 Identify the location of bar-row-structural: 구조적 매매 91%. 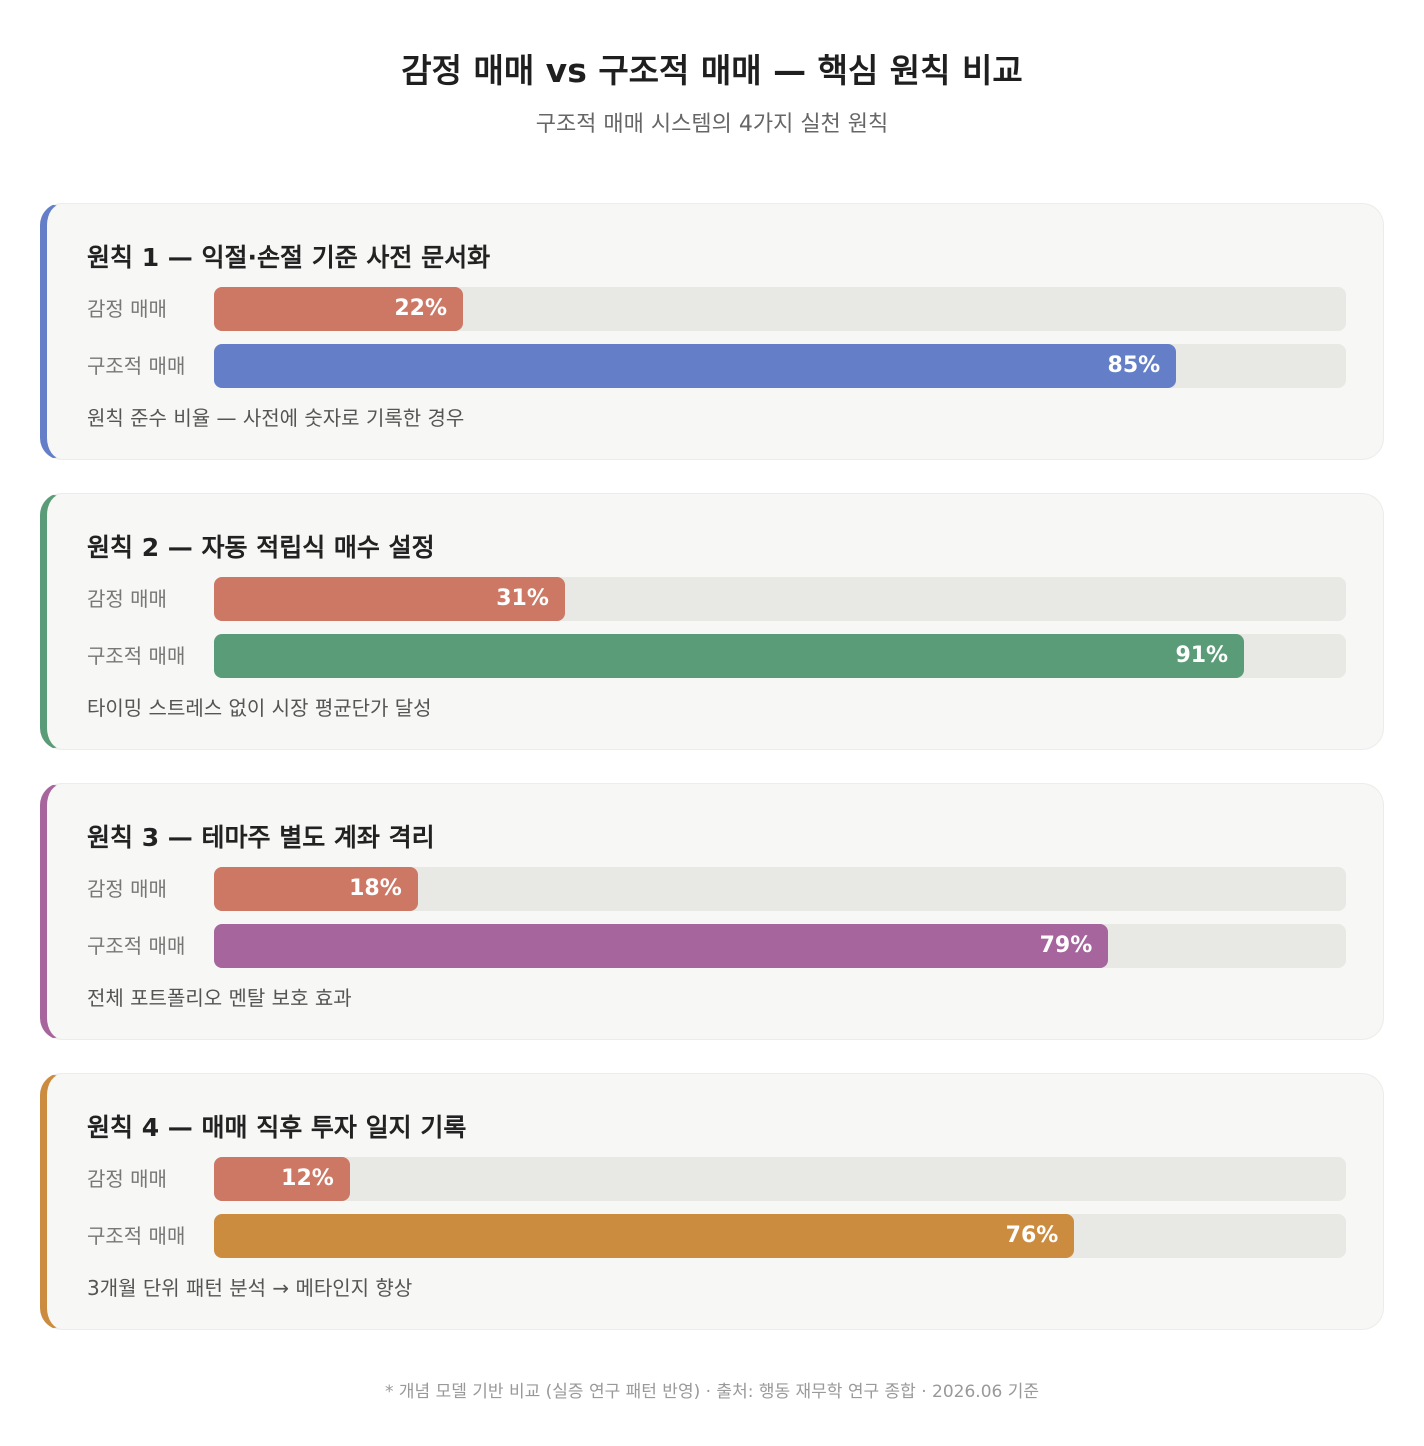
(720, 656).